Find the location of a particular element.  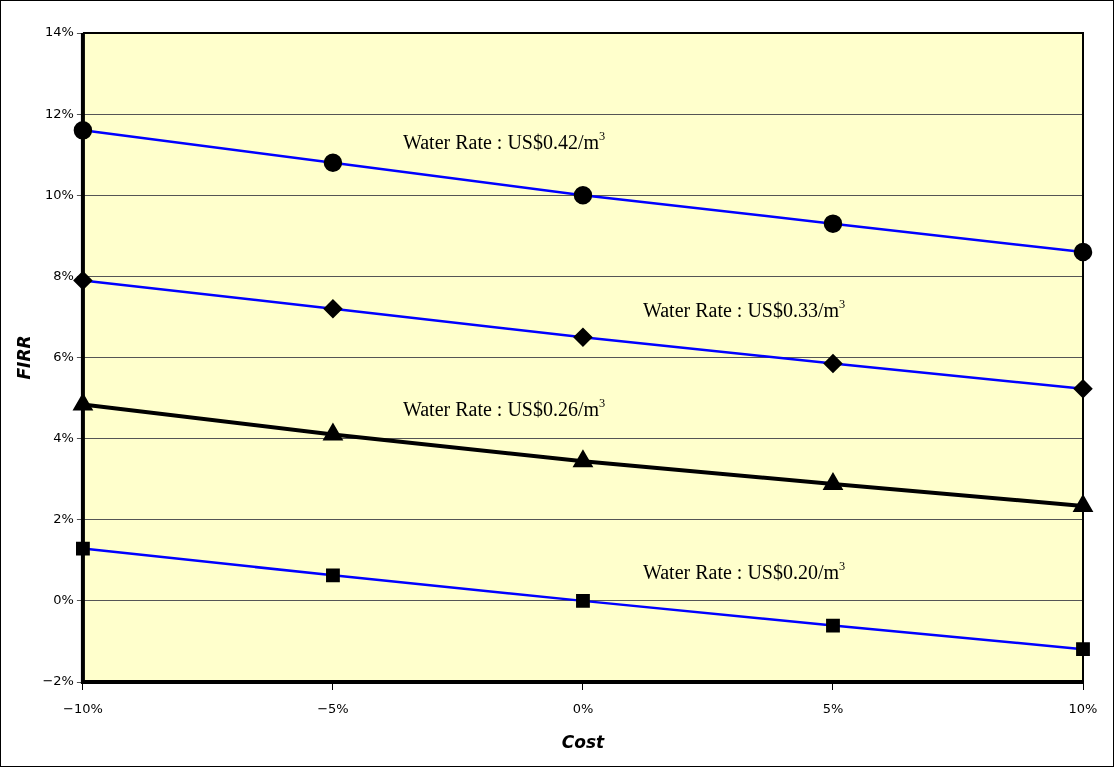

y-tick-label: 10% is located at coordinates (59, 194).